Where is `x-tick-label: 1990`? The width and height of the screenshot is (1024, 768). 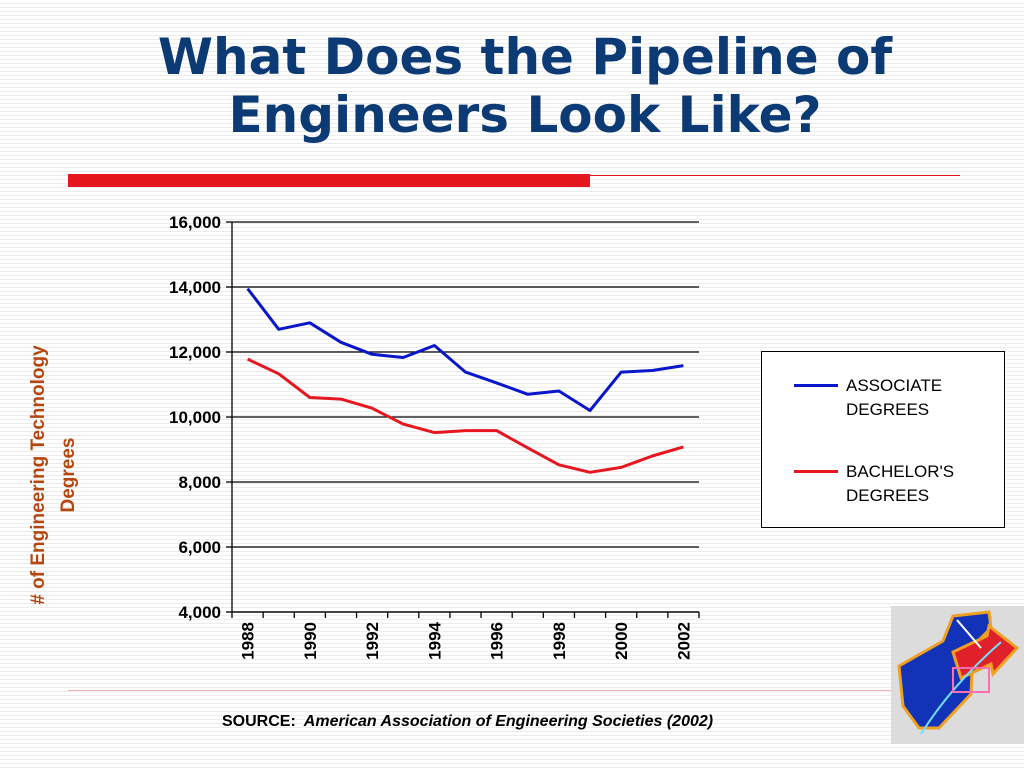
x-tick-label: 1990 is located at coordinates (310, 641).